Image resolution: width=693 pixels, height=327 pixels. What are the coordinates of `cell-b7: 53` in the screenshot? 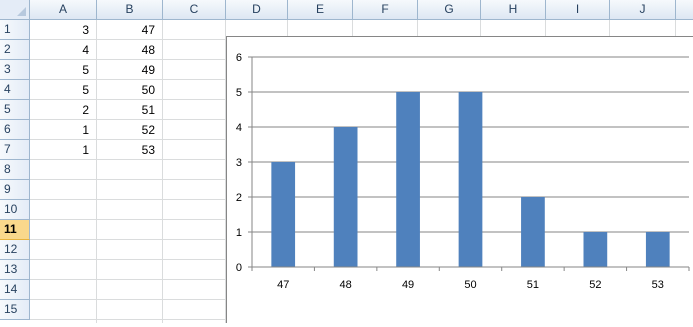 It's located at (148, 150).